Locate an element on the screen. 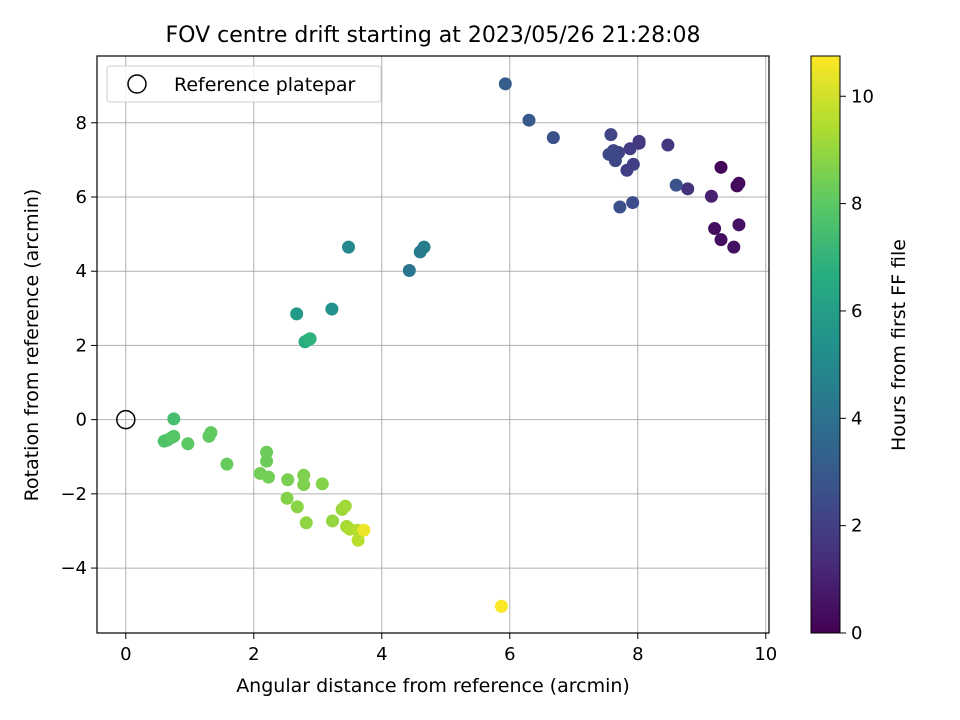 Image resolution: width=960 pixels, height=720 pixels. colorbar-tick-label: 4 is located at coordinates (856, 418).